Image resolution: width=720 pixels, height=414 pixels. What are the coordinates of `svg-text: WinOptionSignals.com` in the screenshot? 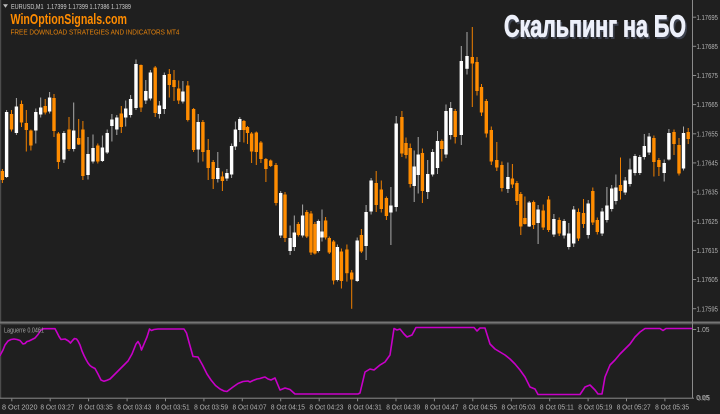 It's located at (69, 20).